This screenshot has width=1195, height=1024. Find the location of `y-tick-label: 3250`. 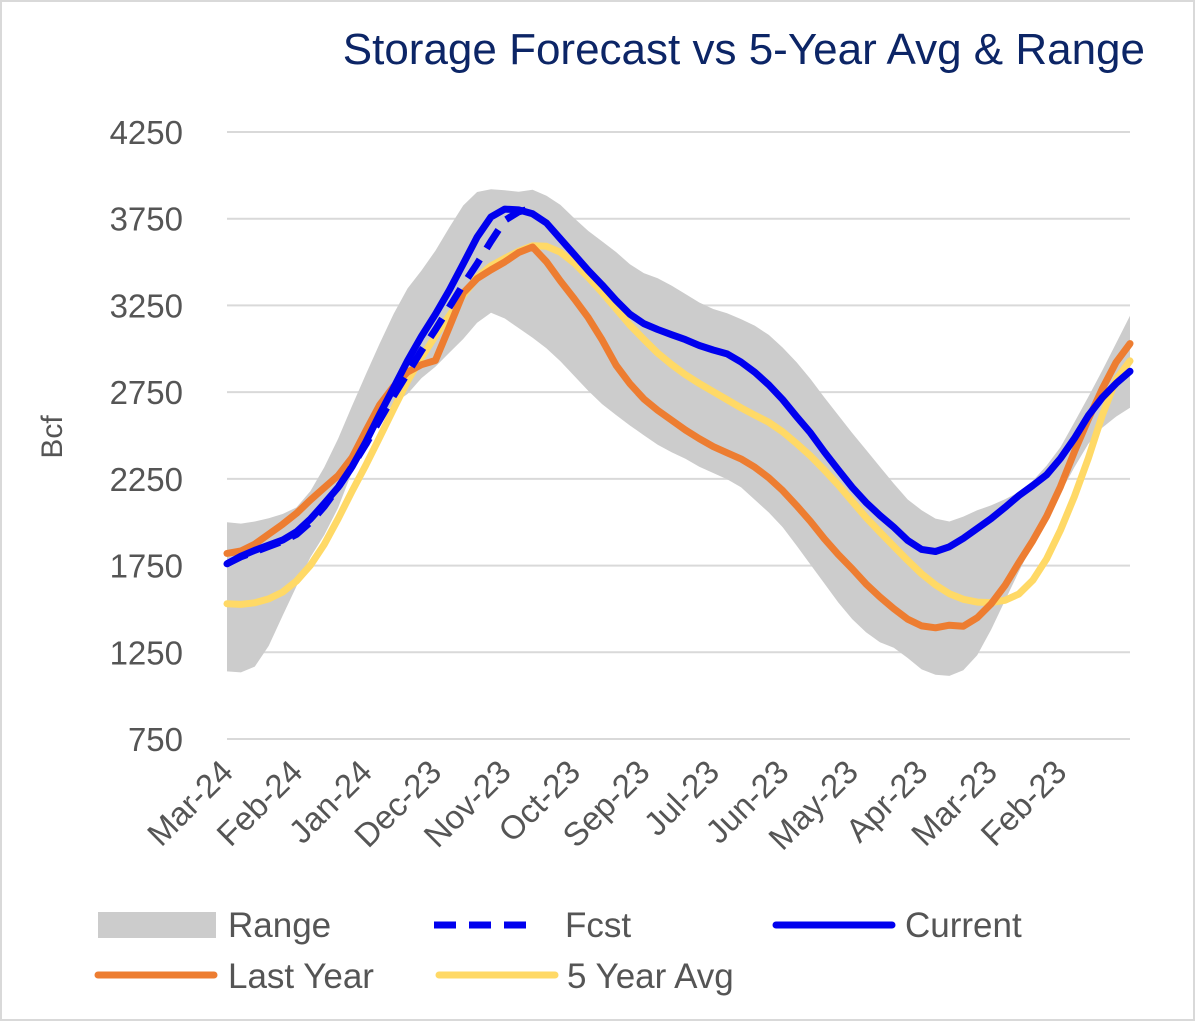

y-tick-label: 3250 is located at coordinates (146, 305).